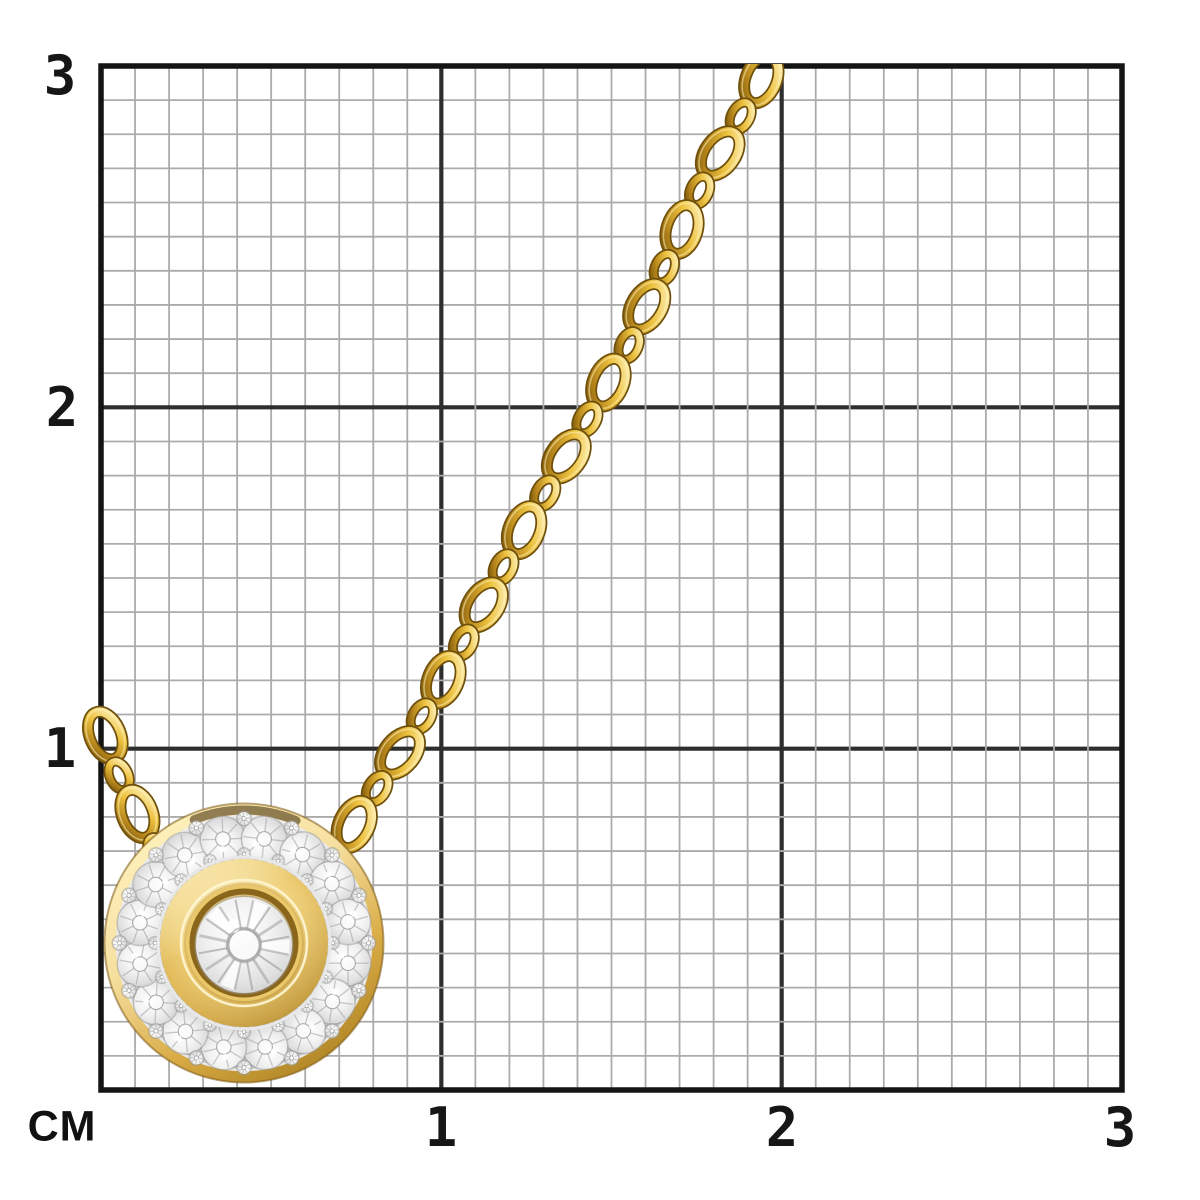 This screenshot has width=1200, height=1200. Describe the element at coordinates (1120, 1127) in the screenshot. I see `x-axis-tick-3: 3` at that location.